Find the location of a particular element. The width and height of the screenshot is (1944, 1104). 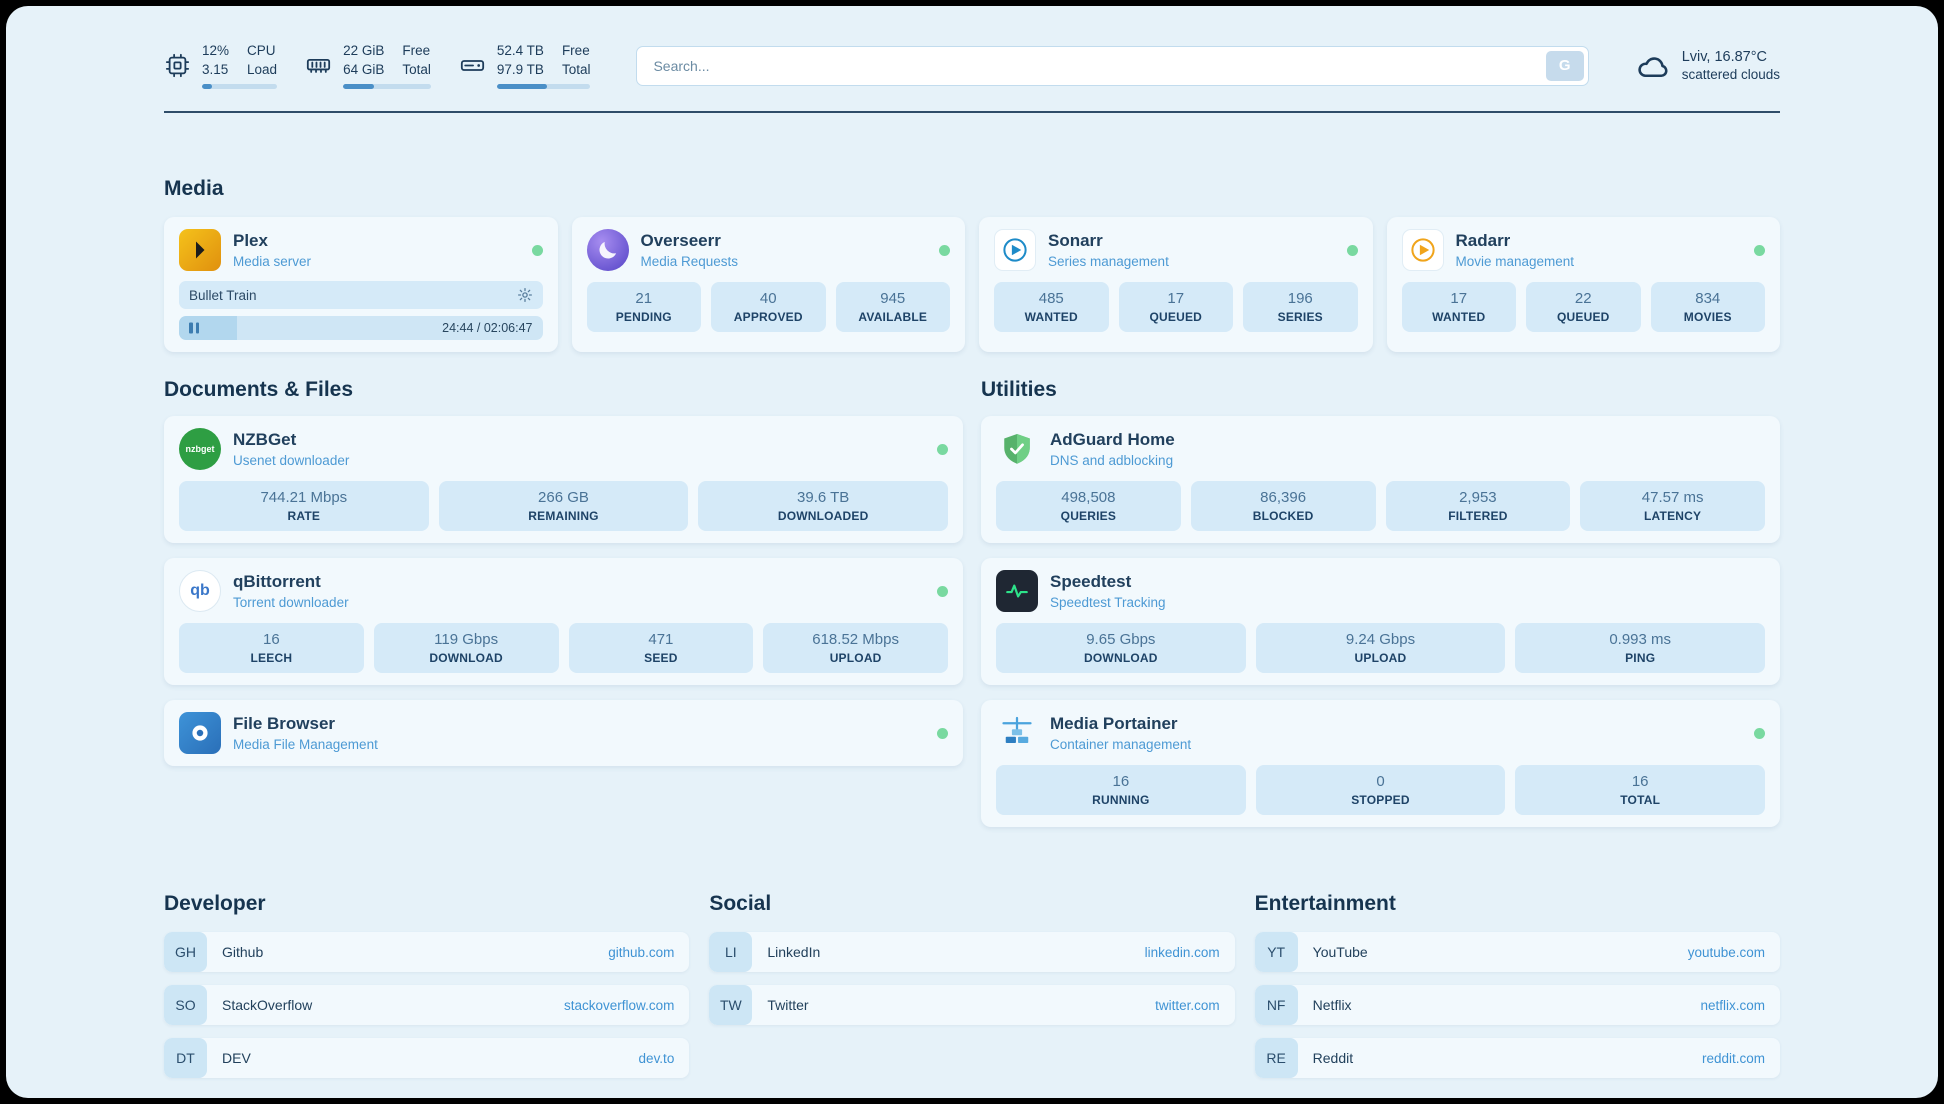

ram-total-label: Total is located at coordinates (416, 69).